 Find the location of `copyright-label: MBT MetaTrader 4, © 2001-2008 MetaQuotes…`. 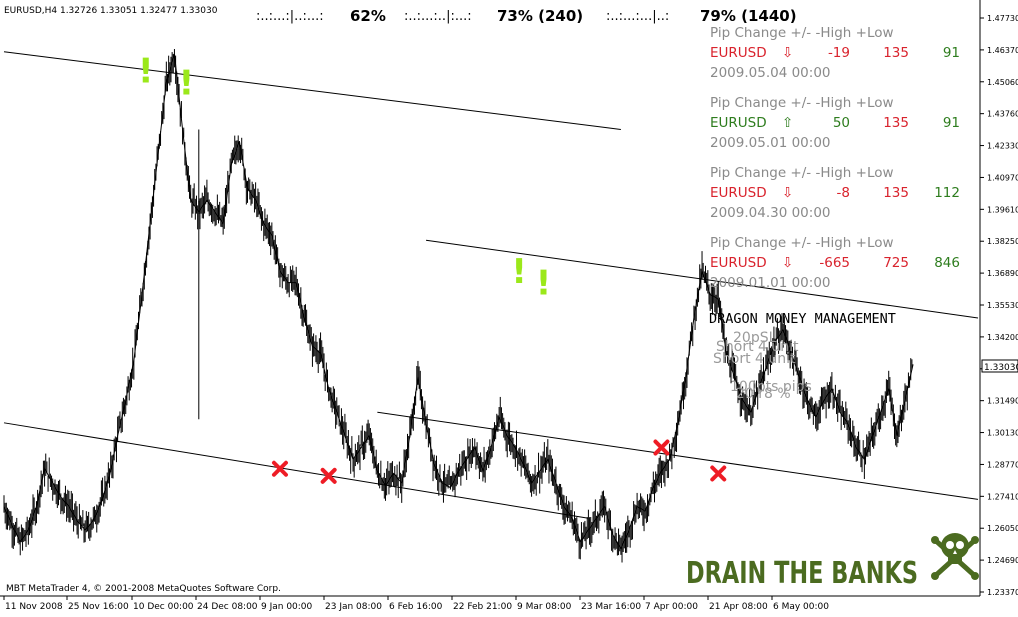

copyright-label: MBT MetaTrader 4, © 2001-2008 MetaQuotes… is located at coordinates (143, 589).